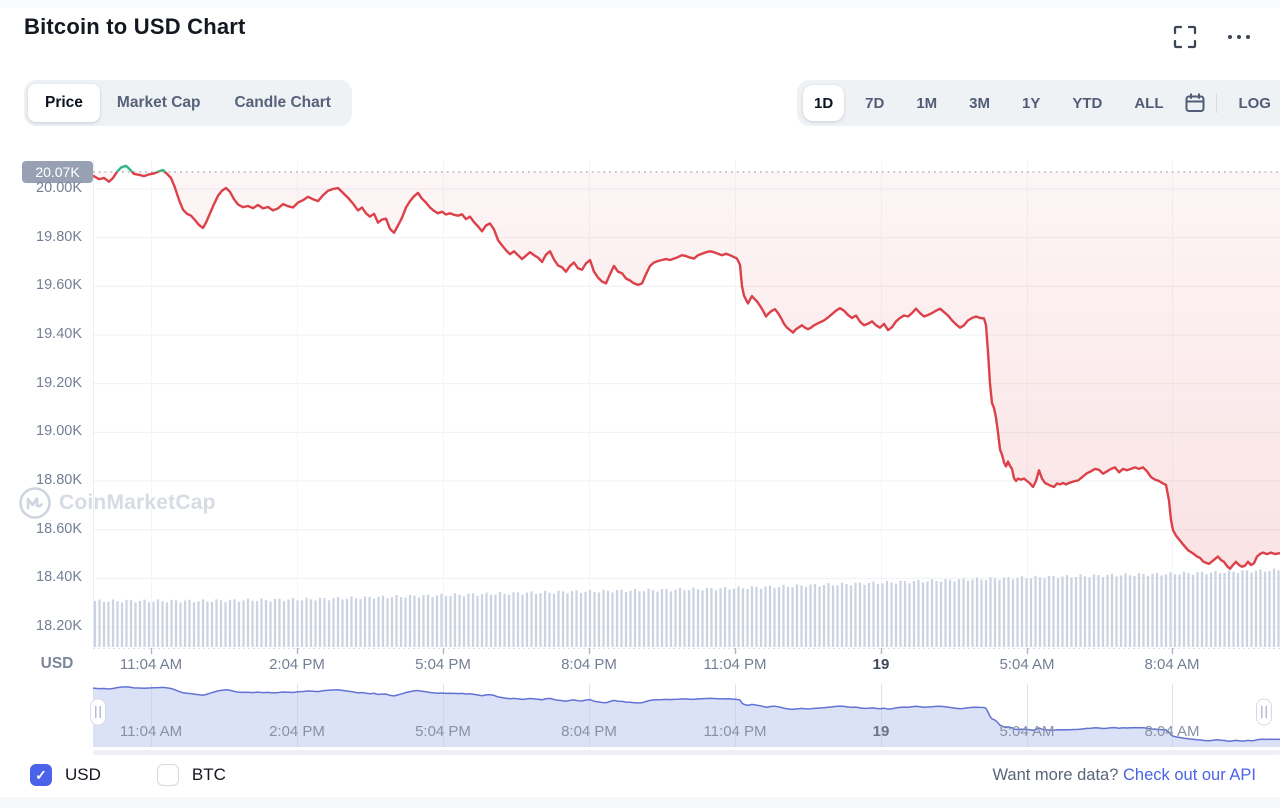 The height and width of the screenshot is (808, 1280). I want to click on y-axis-label: 19.00K, so click(59, 431).